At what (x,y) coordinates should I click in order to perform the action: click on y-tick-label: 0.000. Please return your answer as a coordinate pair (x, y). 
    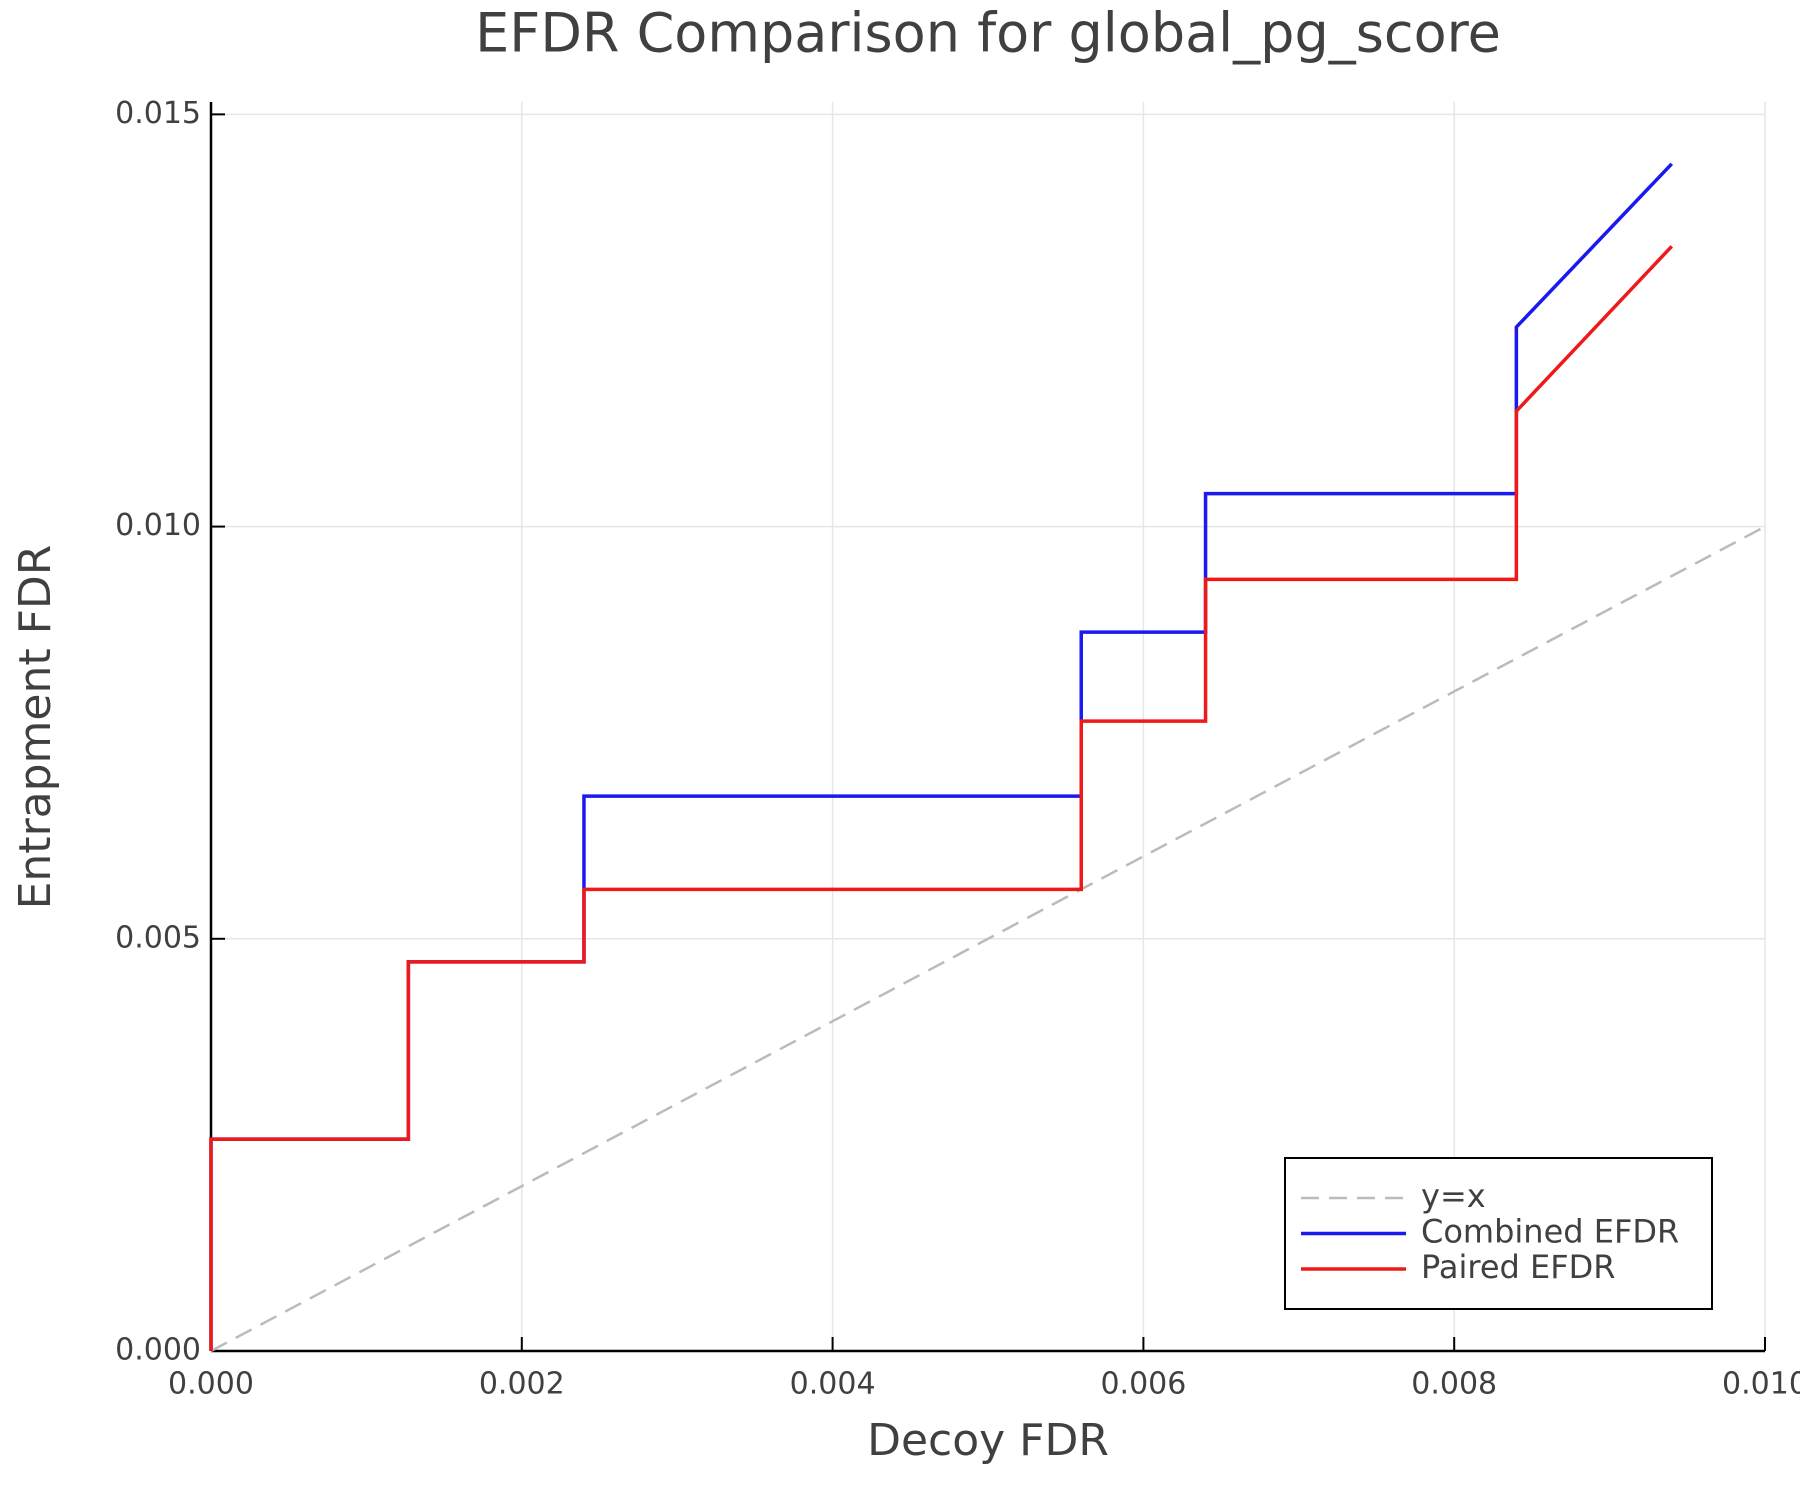
    Looking at the image, I should click on (158, 1350).